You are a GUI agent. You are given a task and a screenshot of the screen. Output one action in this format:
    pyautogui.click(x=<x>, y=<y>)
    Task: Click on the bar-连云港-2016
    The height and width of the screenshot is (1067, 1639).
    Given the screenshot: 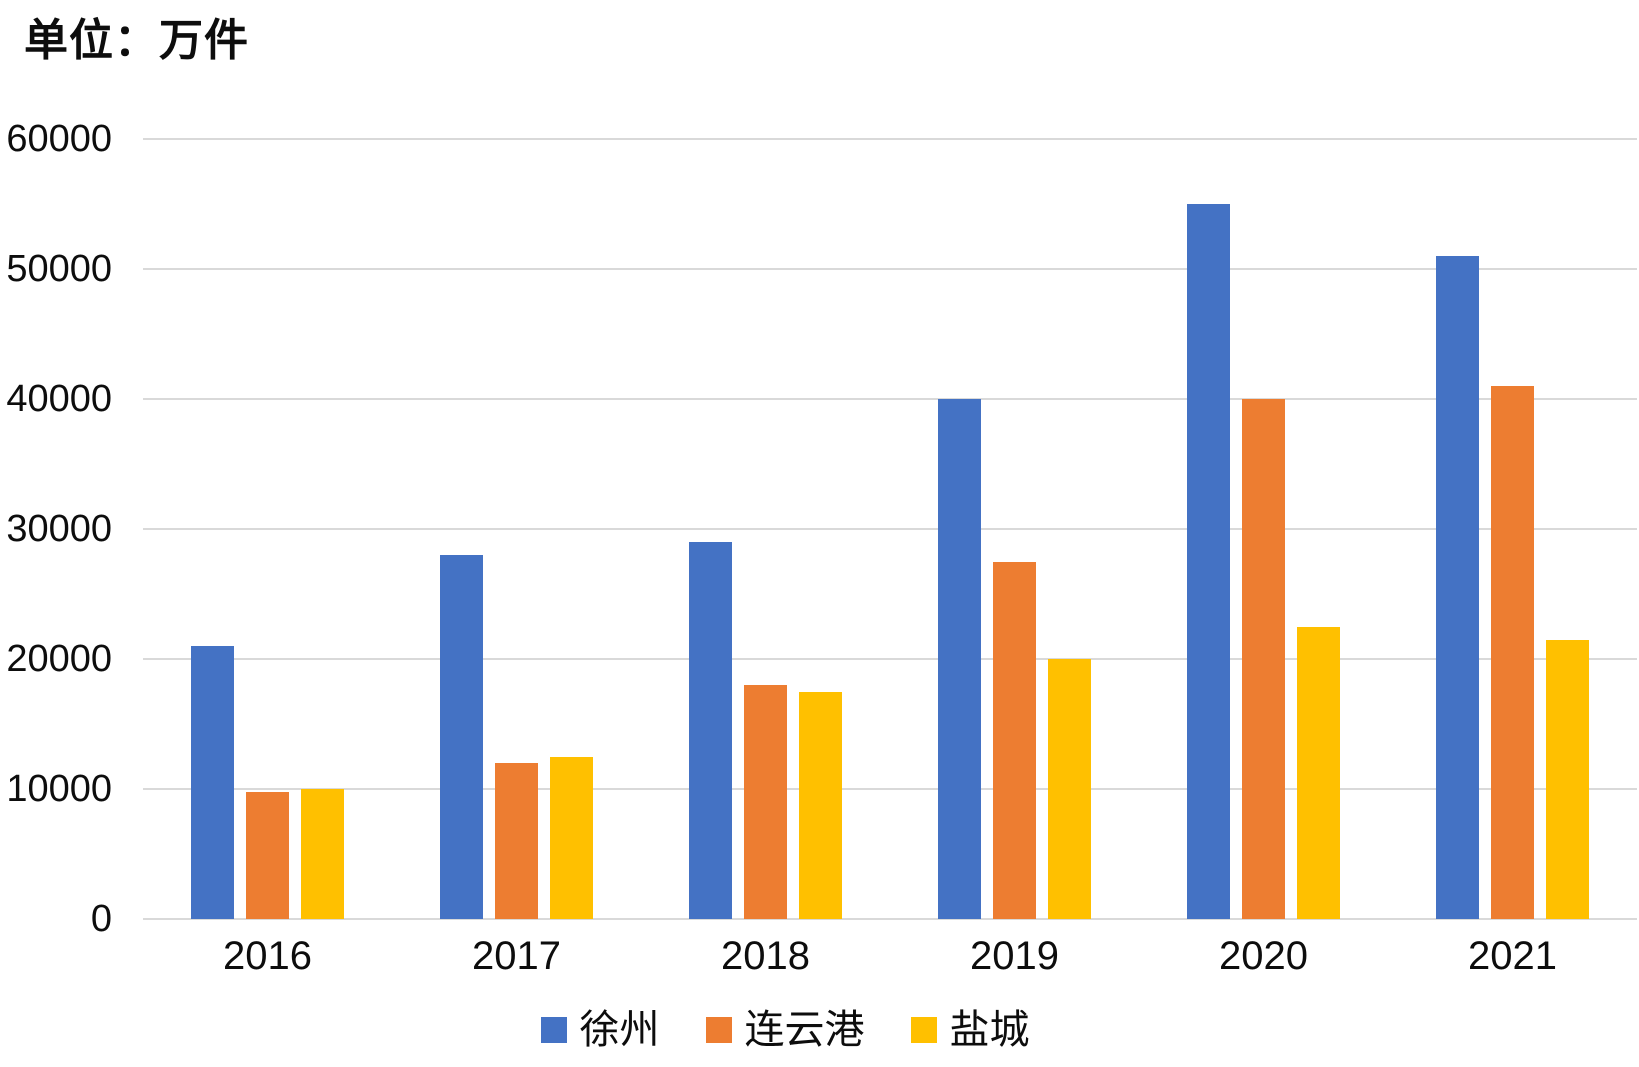 What is the action you would take?
    pyautogui.click(x=267, y=855)
    